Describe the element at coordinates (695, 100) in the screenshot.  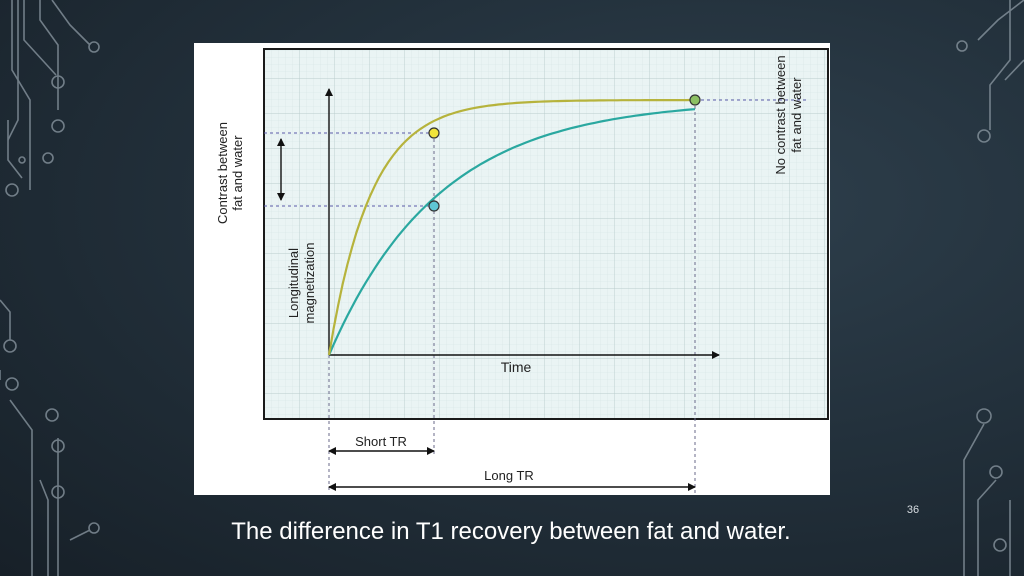
I see `equilibrium-marker` at that location.